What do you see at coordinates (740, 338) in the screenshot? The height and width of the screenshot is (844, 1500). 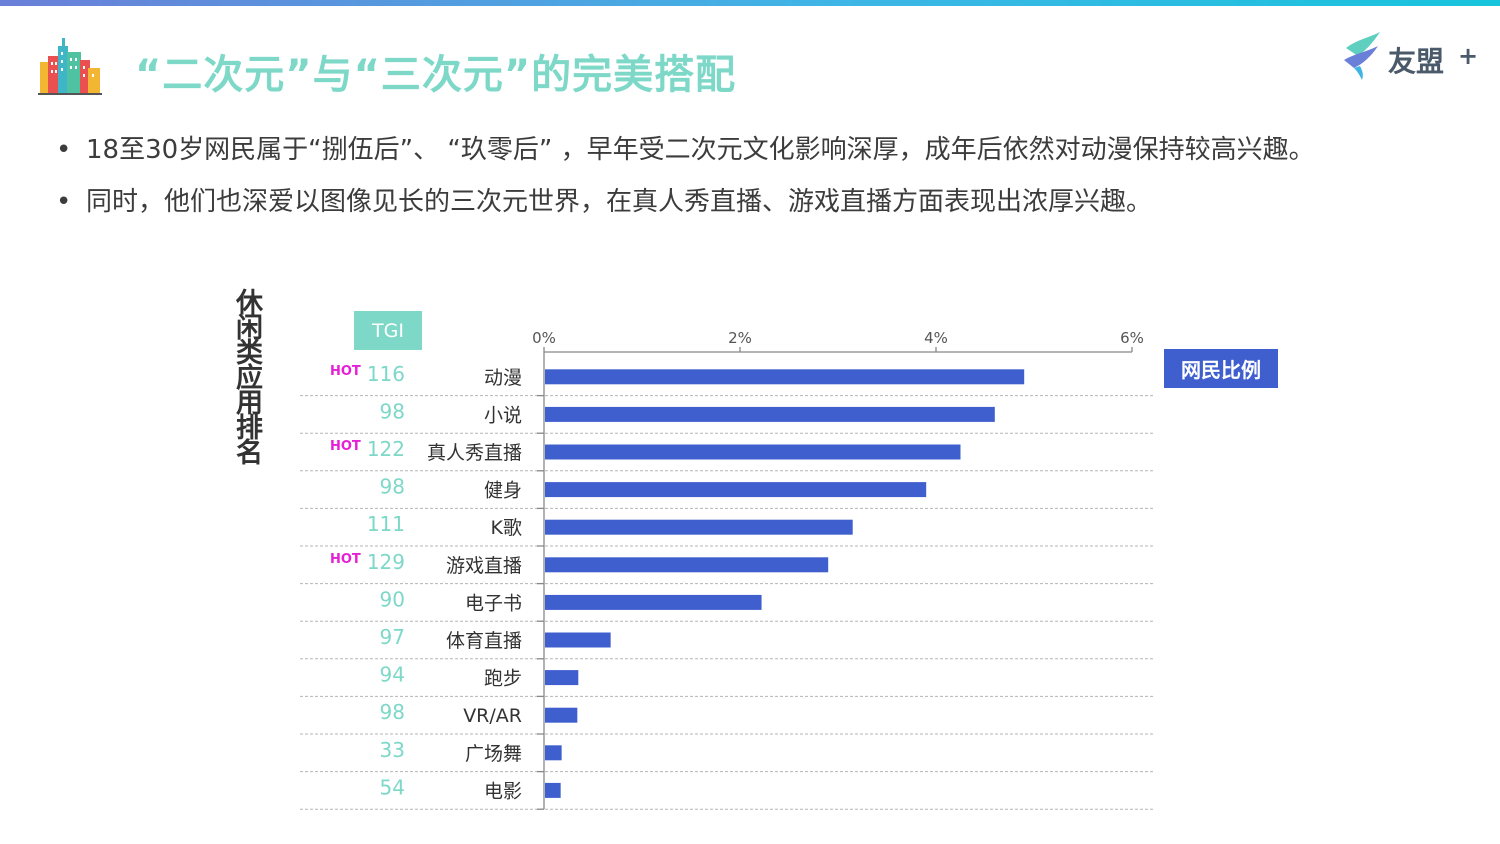 I see `x-tick-label: 2%` at bounding box center [740, 338].